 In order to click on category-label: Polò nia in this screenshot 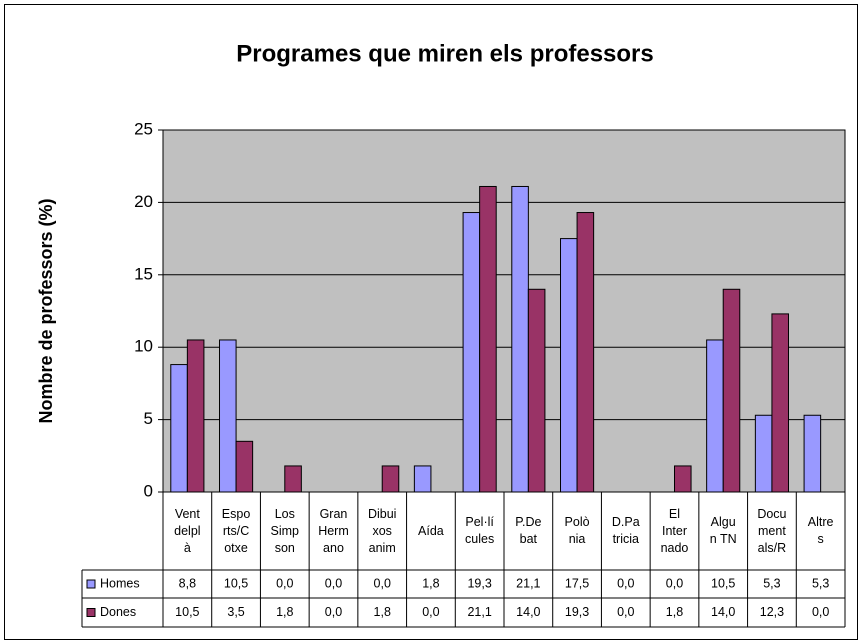, I will do `click(577, 530)`.